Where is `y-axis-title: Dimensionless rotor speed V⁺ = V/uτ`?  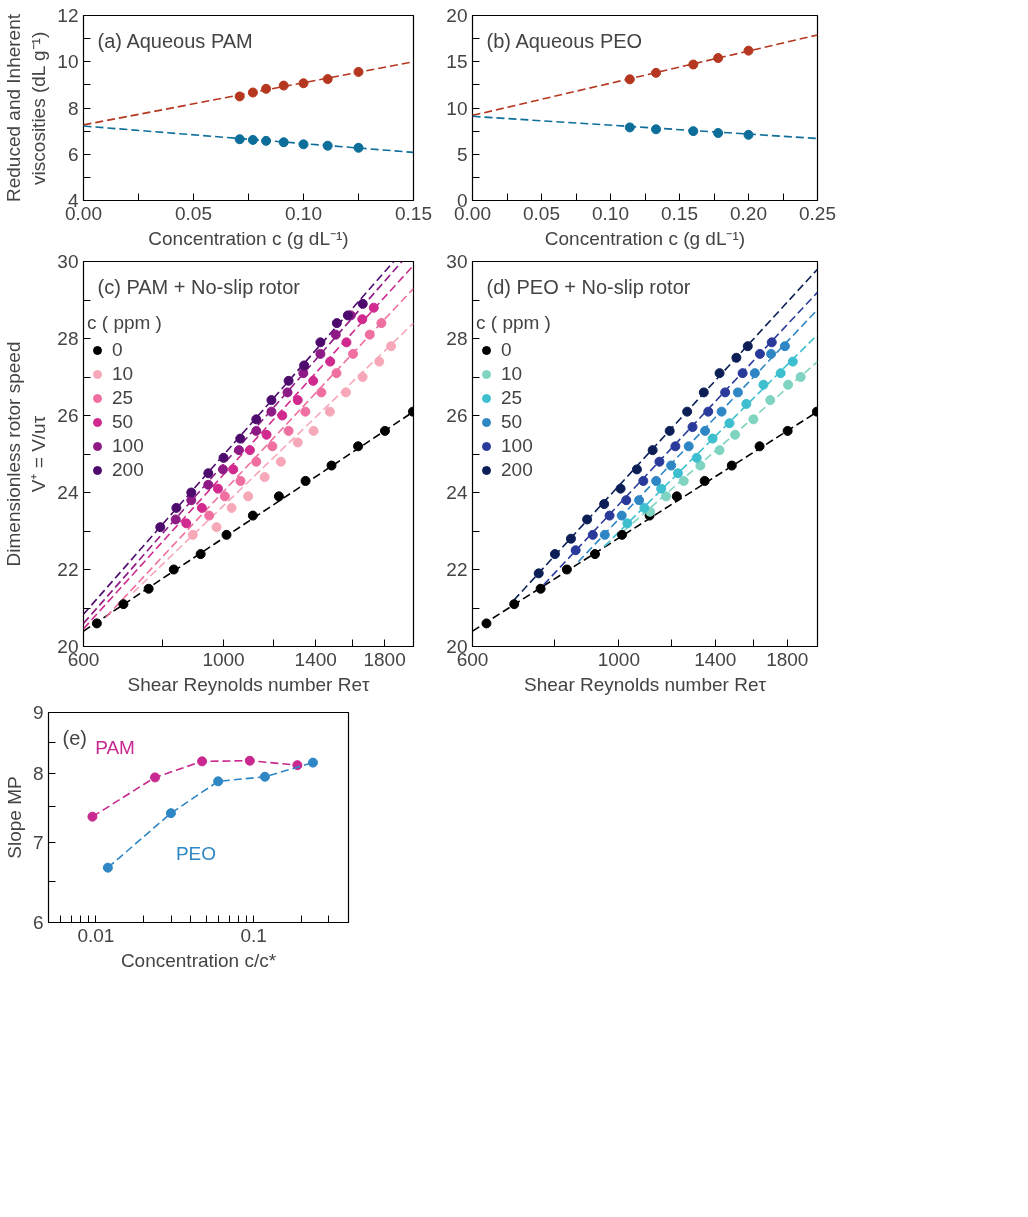
y-axis-title: Dimensionless rotor speed V⁺ = V/uτ is located at coordinates (26, 454).